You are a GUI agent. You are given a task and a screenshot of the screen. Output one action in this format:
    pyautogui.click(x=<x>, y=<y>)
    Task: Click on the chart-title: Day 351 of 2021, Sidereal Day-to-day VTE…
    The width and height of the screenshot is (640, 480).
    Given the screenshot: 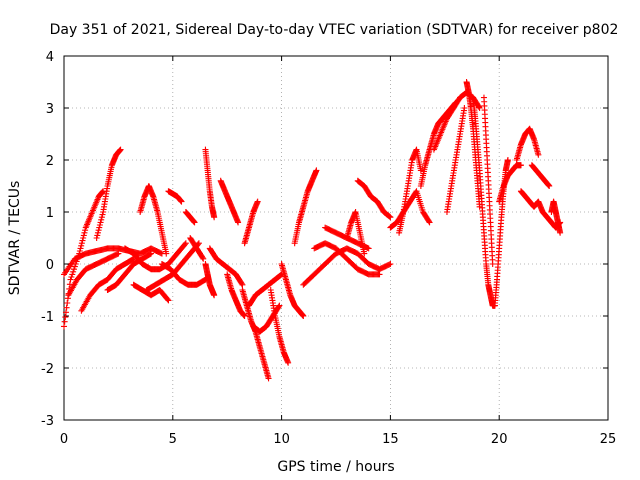 What is the action you would take?
    pyautogui.click(x=334, y=30)
    